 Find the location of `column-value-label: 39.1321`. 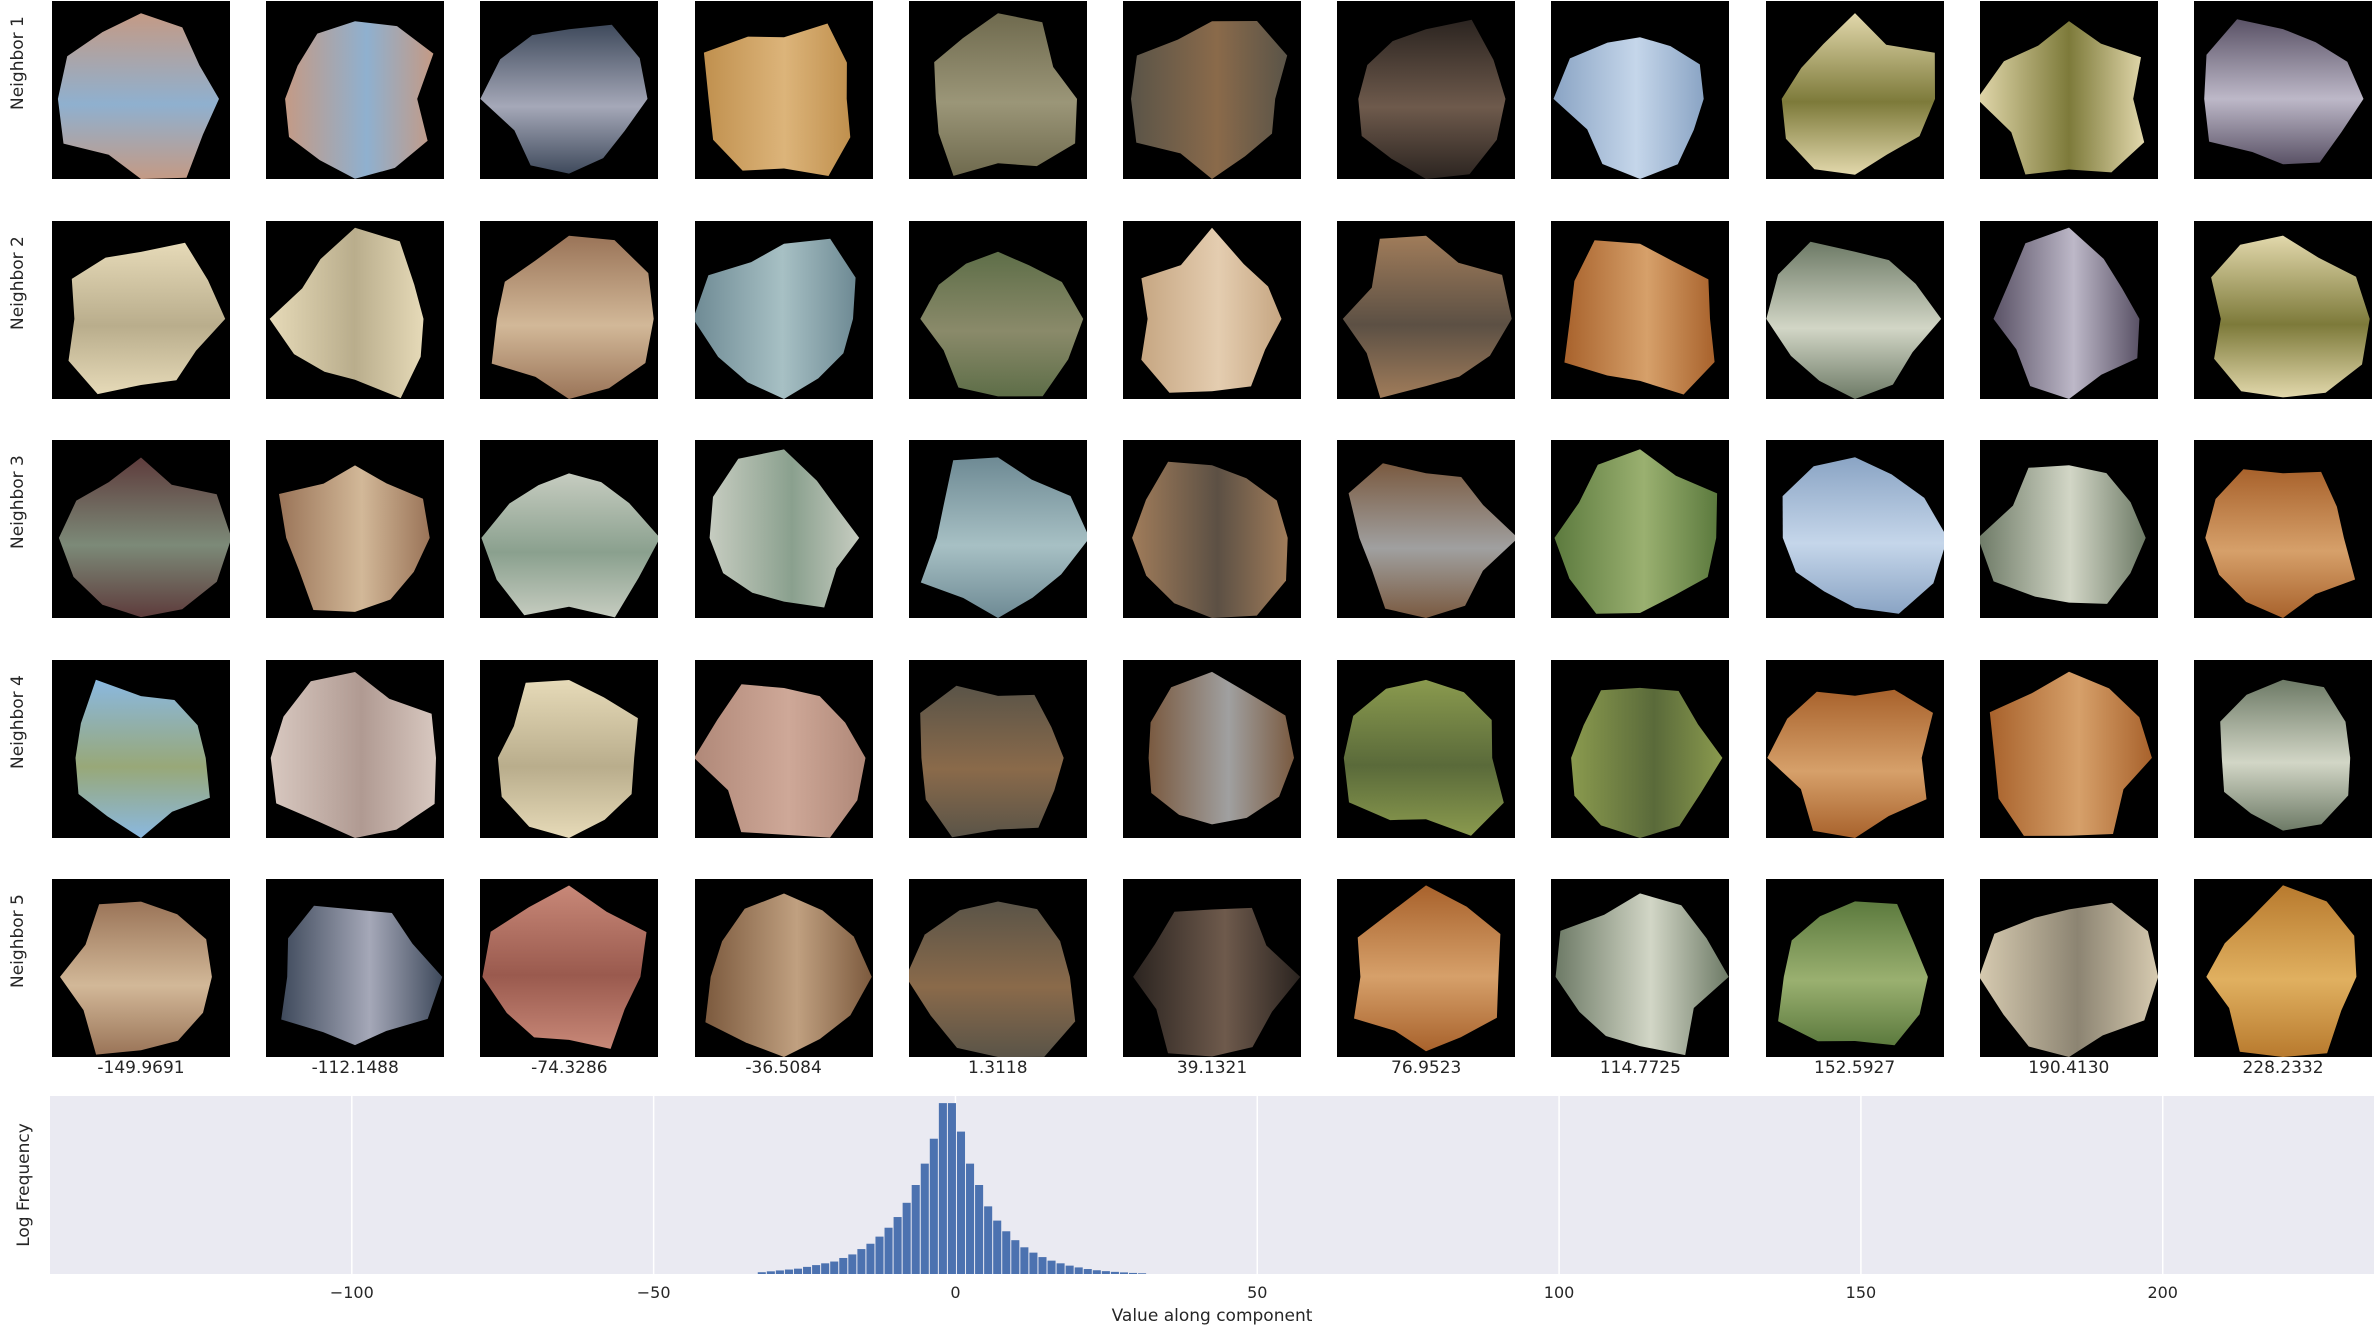

column-value-label: 39.1321 is located at coordinates (1212, 1068).